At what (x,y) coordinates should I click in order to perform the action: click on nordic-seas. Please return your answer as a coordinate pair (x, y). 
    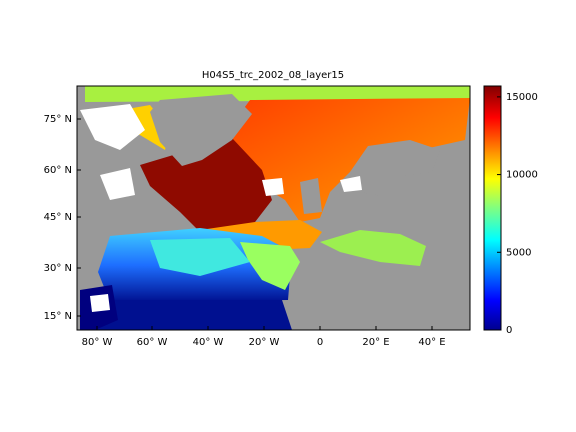
    Looking at the image, I should click on (349, 160).